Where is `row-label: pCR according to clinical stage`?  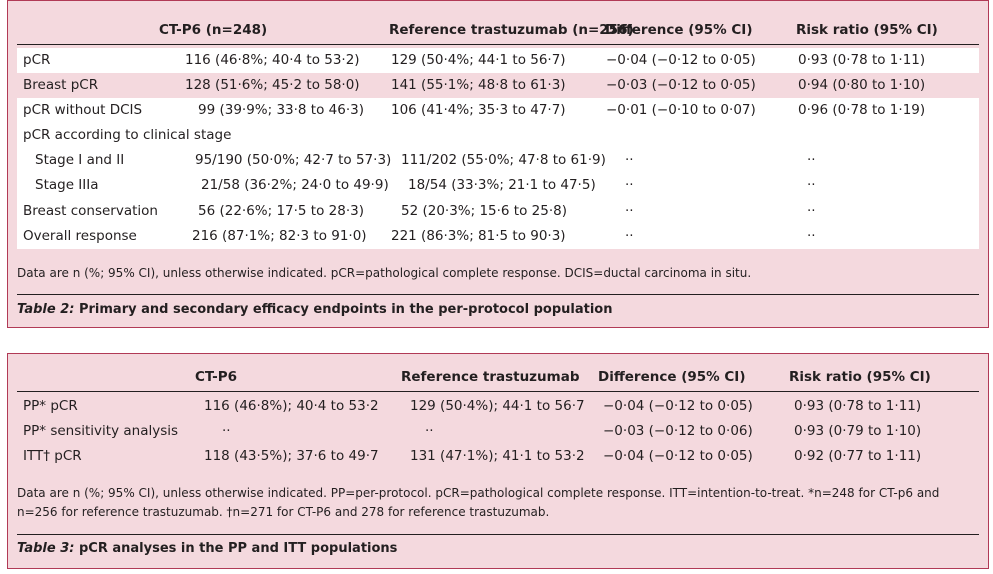
row-label: pCR according to clinical stage is located at coordinates (127, 135).